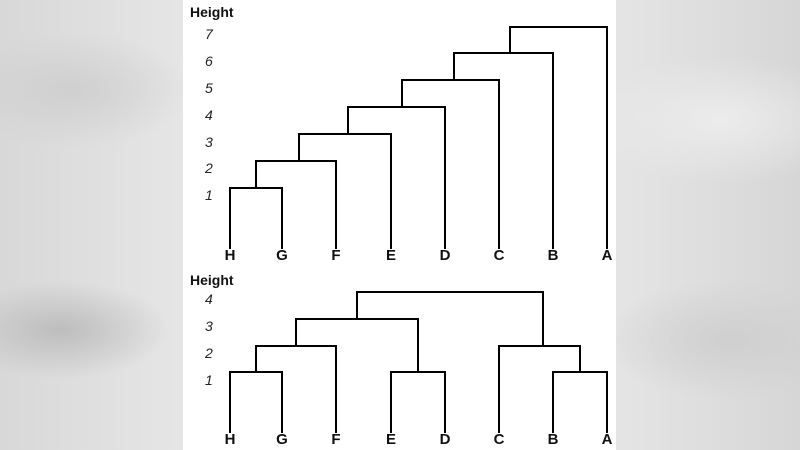 The width and height of the screenshot is (800, 450). What do you see at coordinates (209, 326) in the screenshot?
I see `bottom-tick-3: 3` at bounding box center [209, 326].